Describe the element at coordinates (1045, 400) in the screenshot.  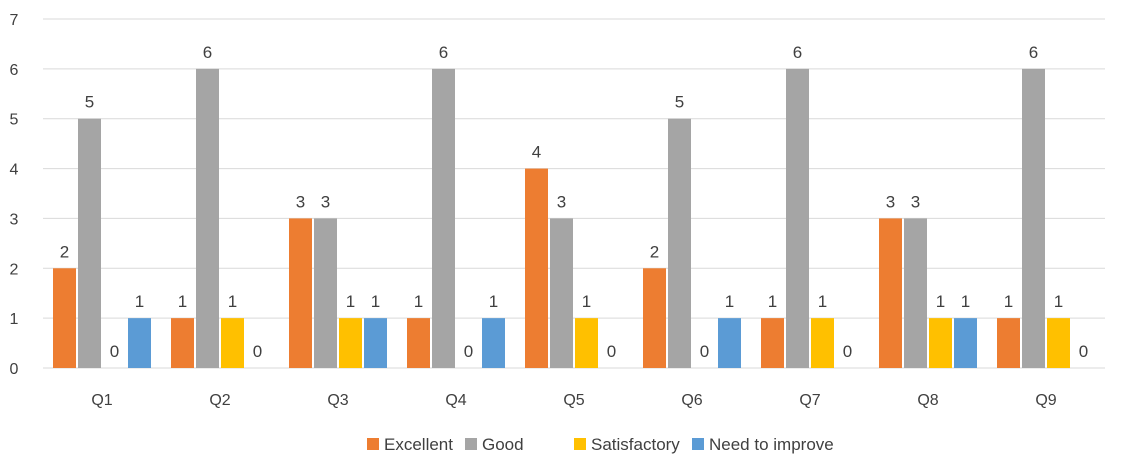
I see `x-tick-label: Q9` at that location.